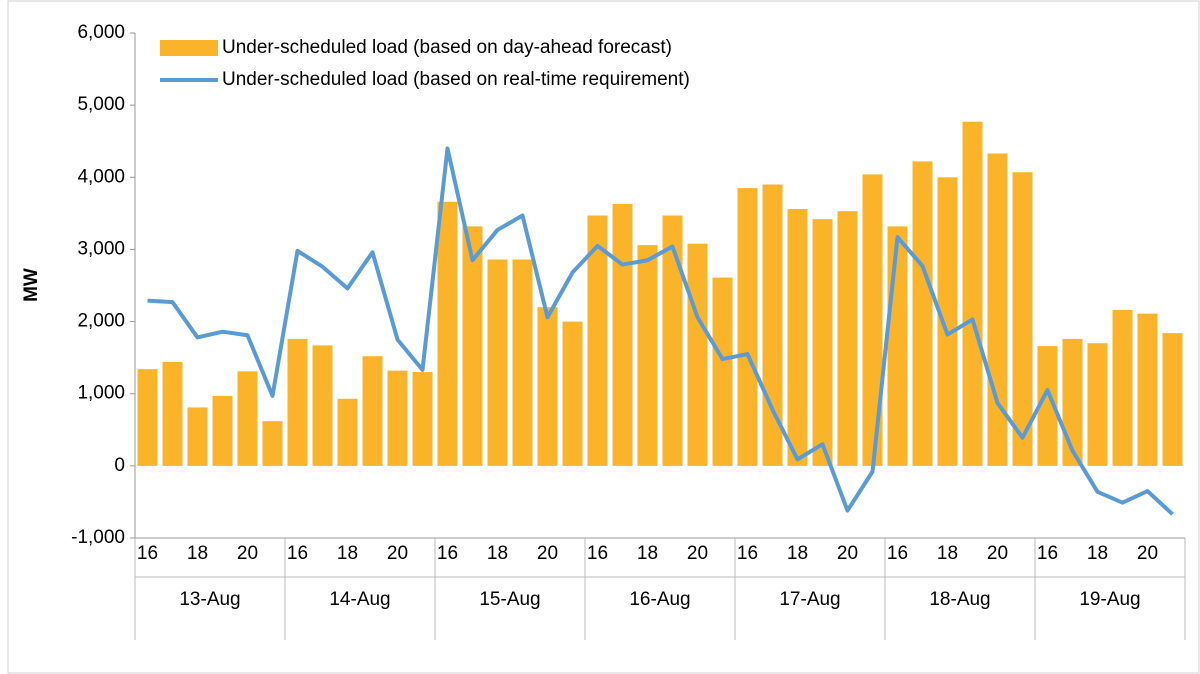  What do you see at coordinates (101, 176) in the screenshot?
I see `y-tick-label: 4,000` at bounding box center [101, 176].